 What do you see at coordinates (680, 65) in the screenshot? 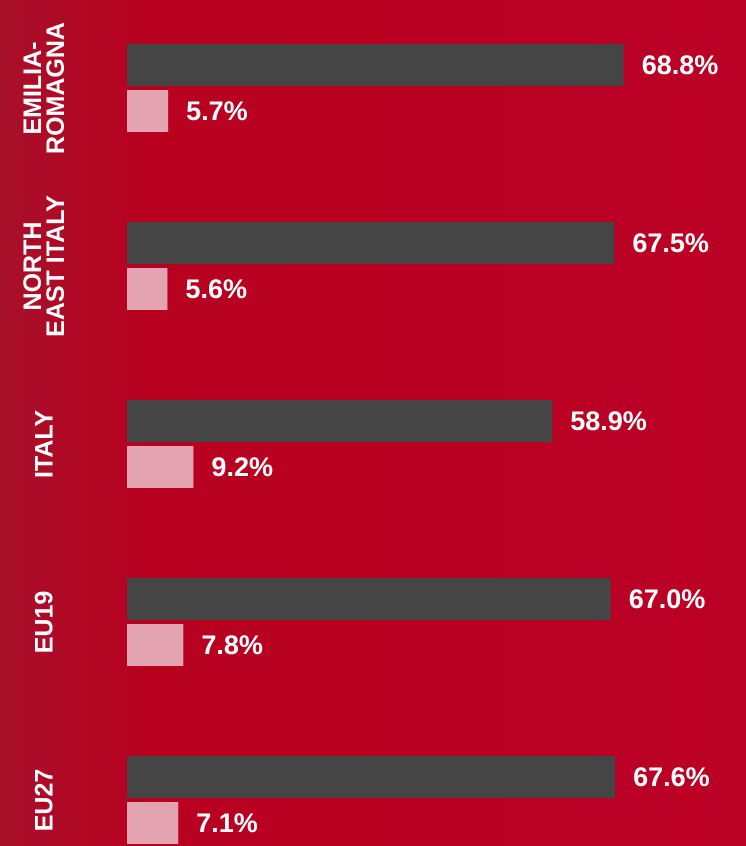
I see `value-label: 68.8%` at bounding box center [680, 65].